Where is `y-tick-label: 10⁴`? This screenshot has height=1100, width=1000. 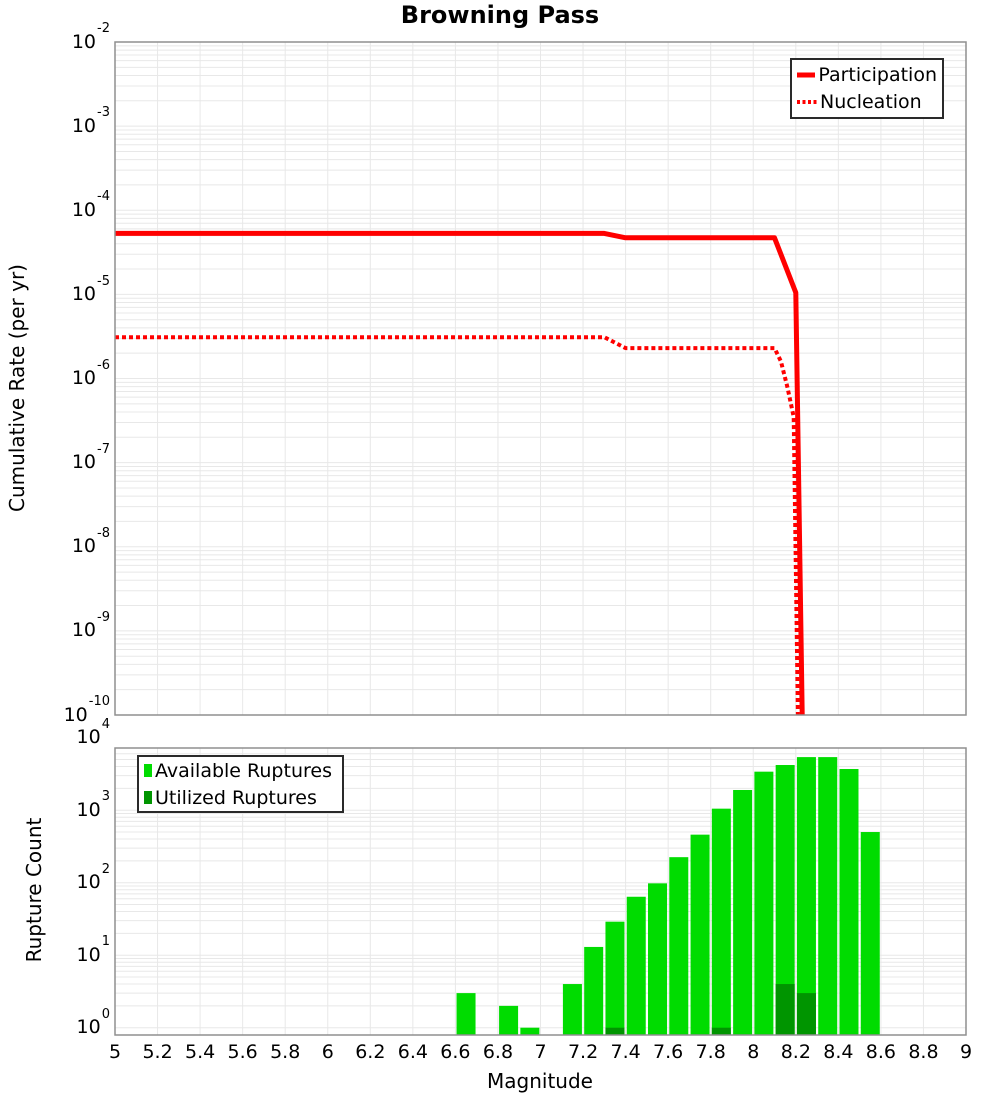
y-tick-label: 10⁴ is located at coordinates (93, 732).